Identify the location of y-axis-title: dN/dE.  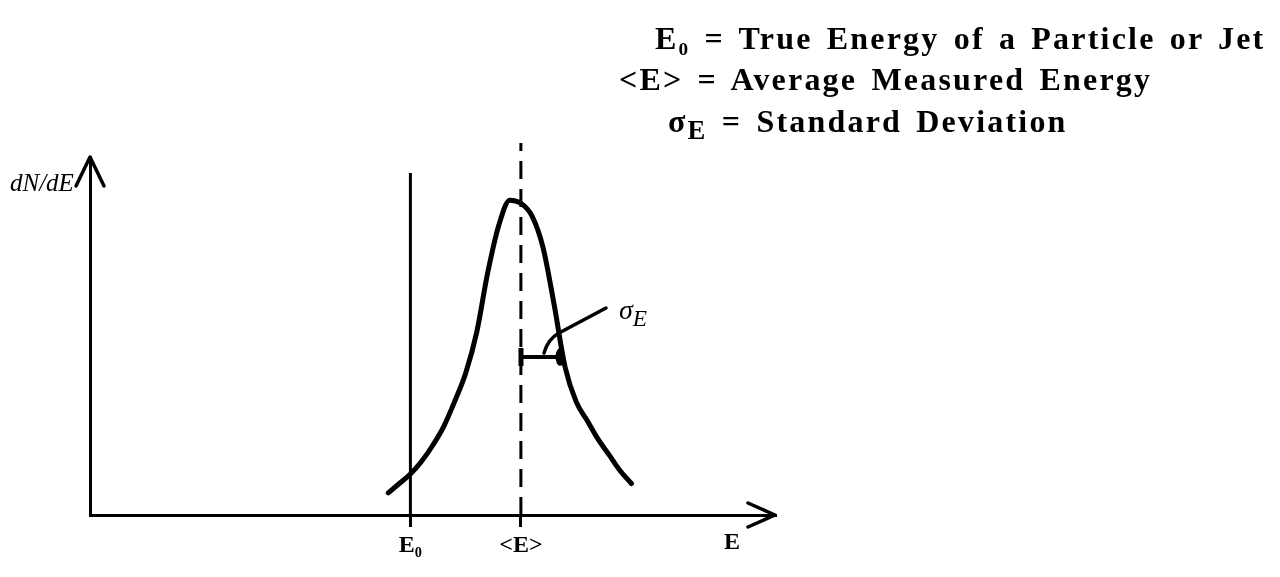
(42, 183).